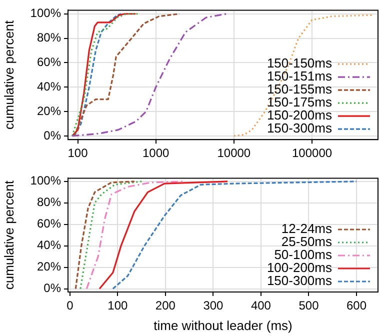 The height and width of the screenshot is (336, 386). I want to click on legend-label: 25-50ms, so click(306, 242).